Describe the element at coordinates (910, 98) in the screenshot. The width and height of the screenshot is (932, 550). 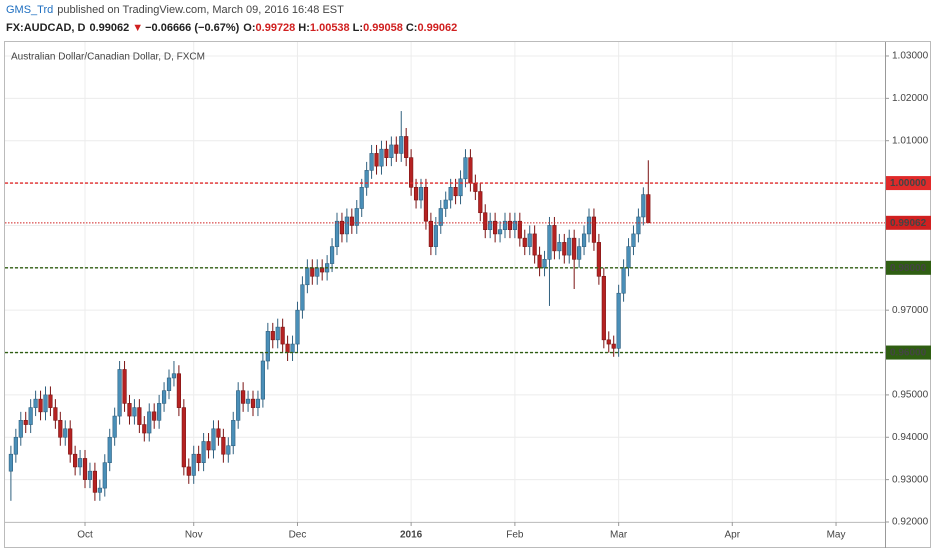
I see `y-tick-label: 1.02000` at that location.